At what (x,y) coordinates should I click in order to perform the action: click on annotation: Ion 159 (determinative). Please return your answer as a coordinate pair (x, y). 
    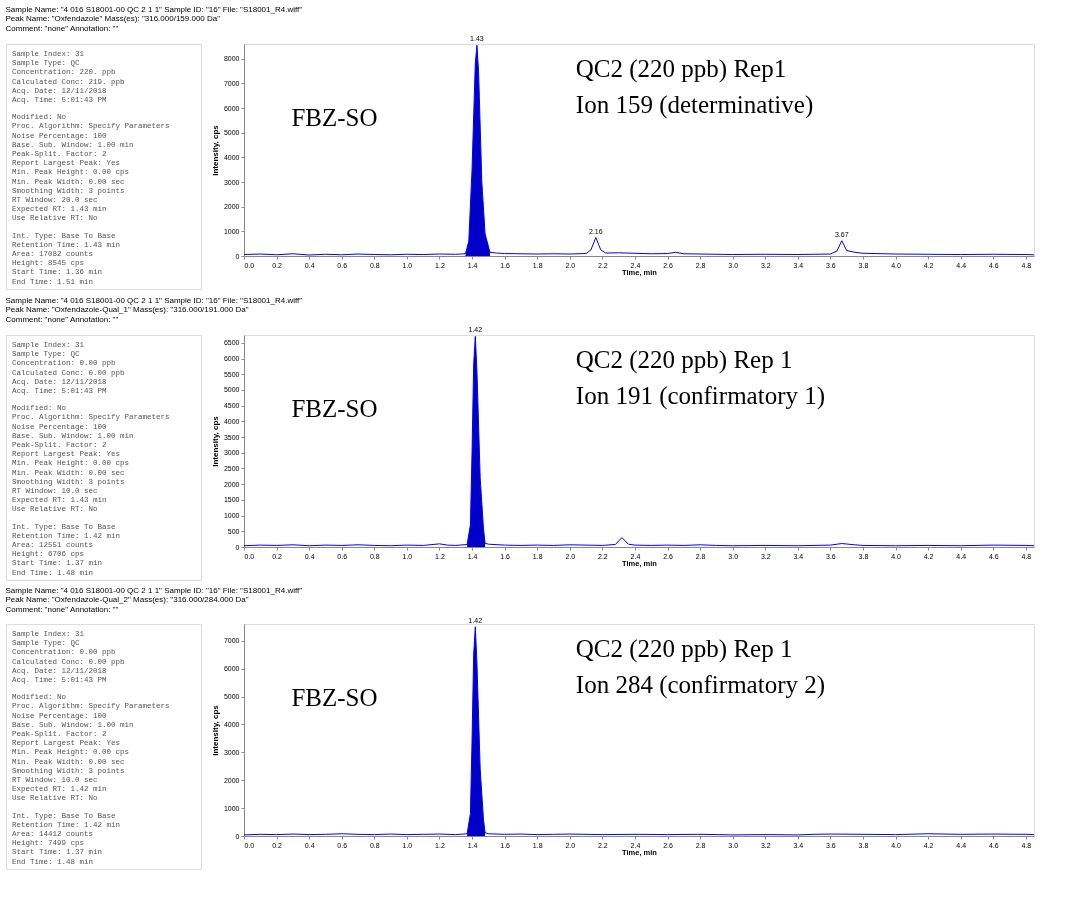
    Looking at the image, I should click on (694, 105).